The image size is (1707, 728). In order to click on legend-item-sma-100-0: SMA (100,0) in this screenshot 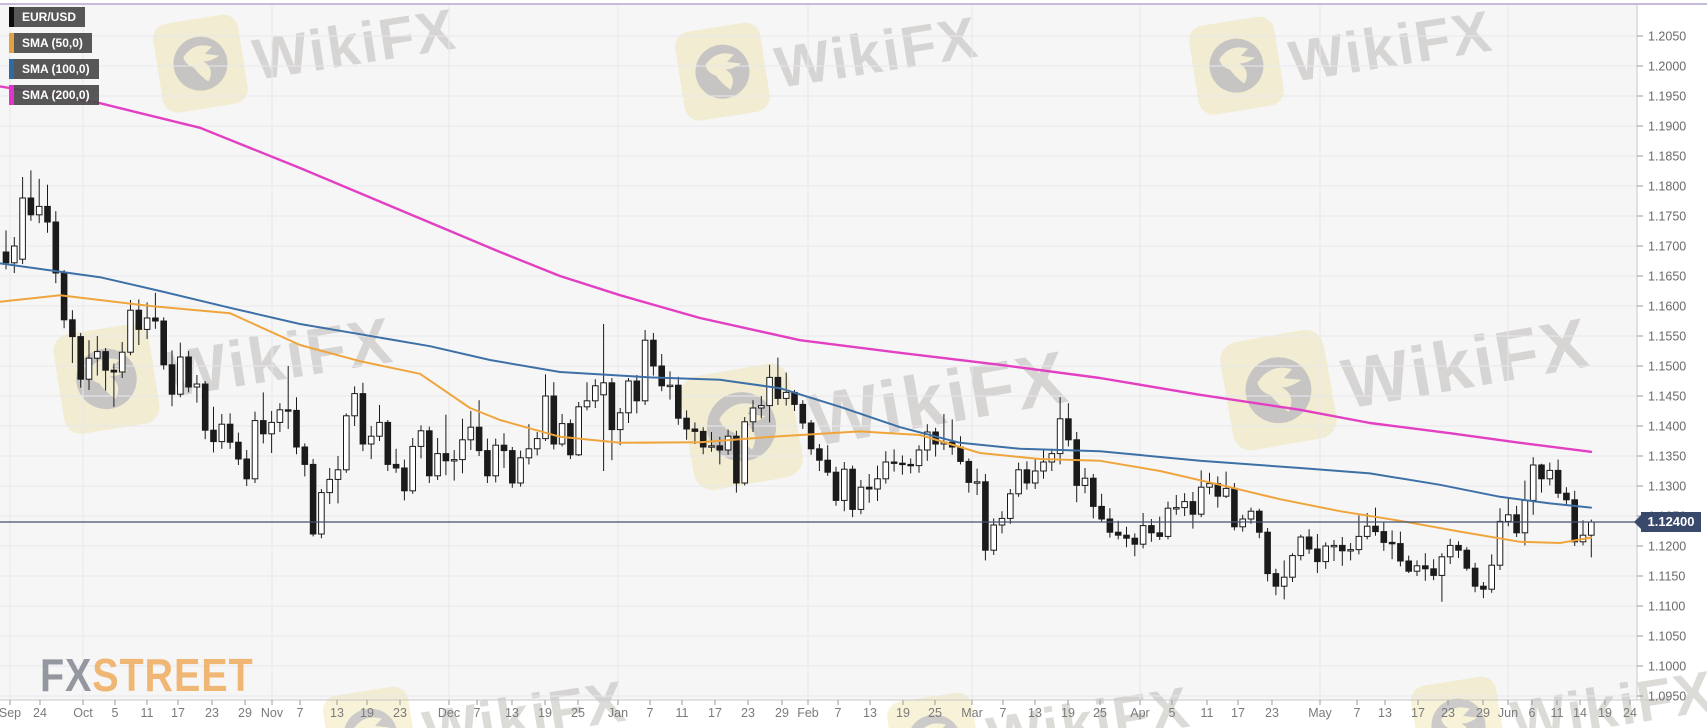, I will do `click(54, 69)`.